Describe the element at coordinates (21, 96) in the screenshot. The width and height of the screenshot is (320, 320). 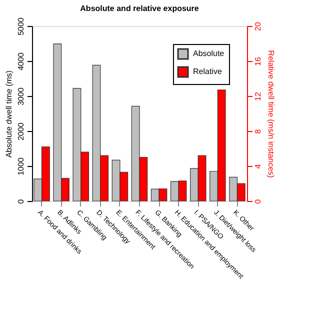
I see `y-tick-label: 3000` at that location.